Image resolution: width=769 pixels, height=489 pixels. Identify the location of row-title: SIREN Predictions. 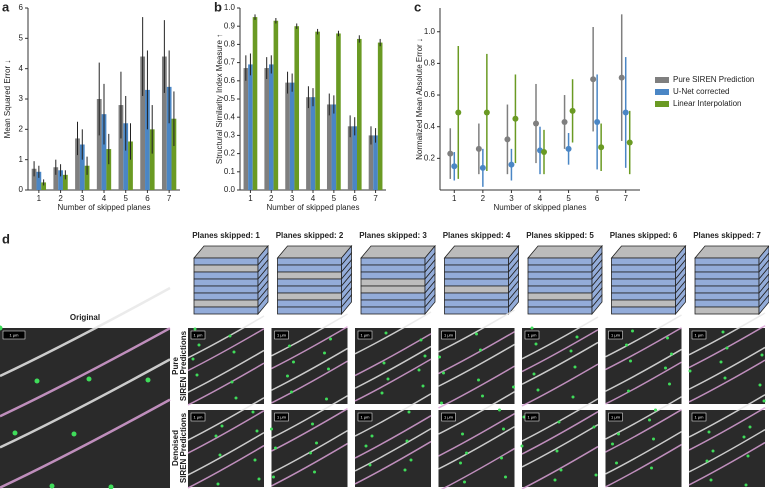
(183, 447).